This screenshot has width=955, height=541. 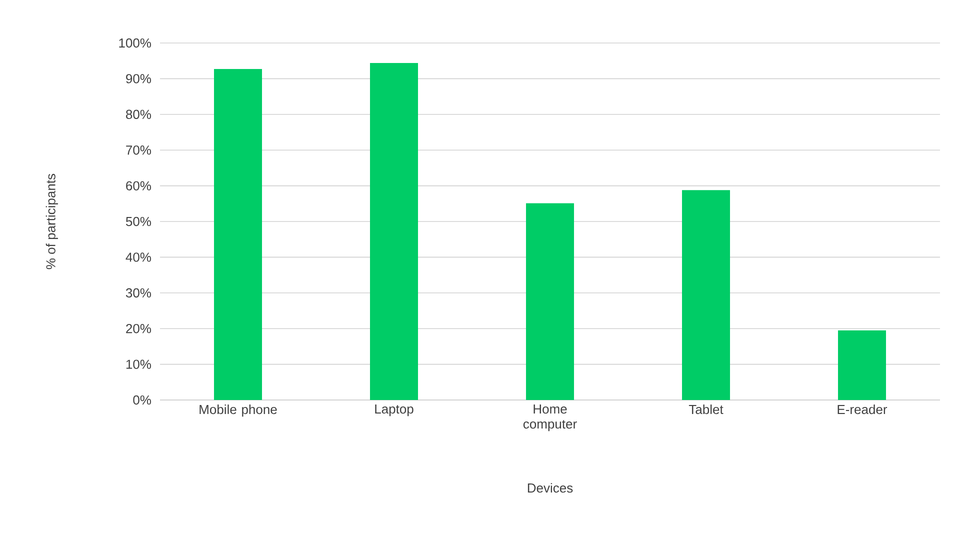 I want to click on x-tick-label: Home computer, so click(x=550, y=418).